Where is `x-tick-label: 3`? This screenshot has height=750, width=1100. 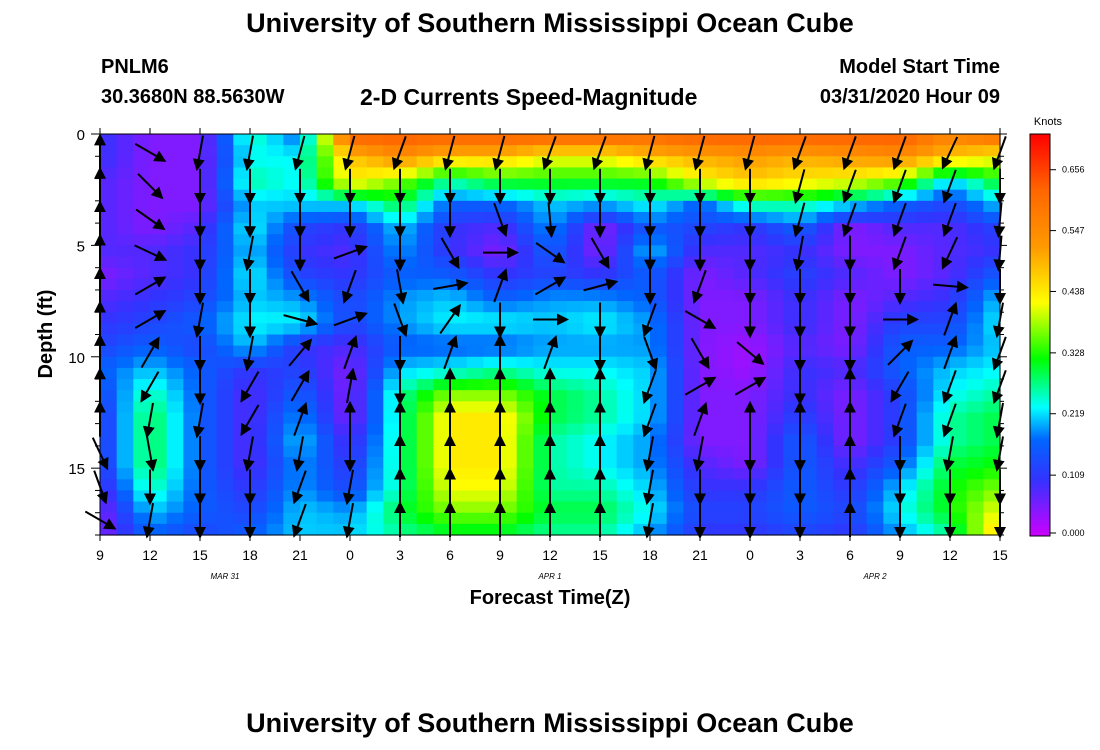 x-tick-label: 3 is located at coordinates (400, 555).